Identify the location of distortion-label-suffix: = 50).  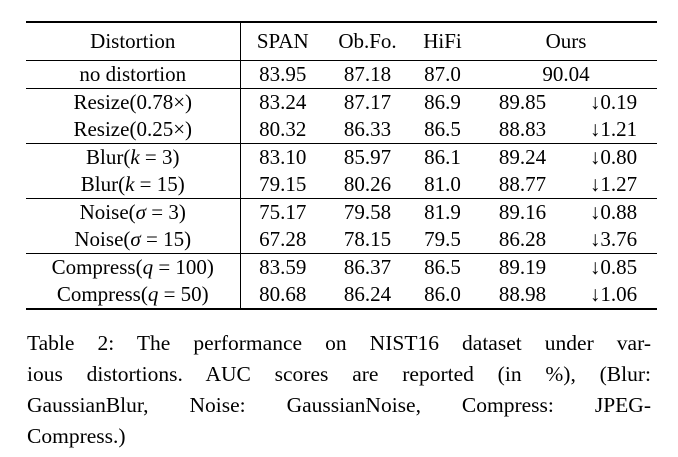
(183, 294).